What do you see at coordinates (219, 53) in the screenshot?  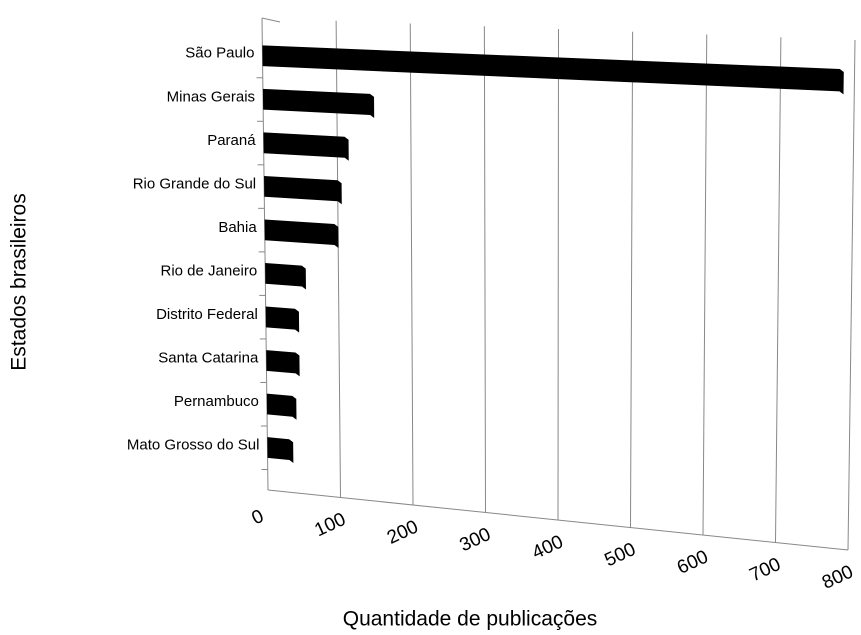 I see `y-tick-label: São Paulo` at bounding box center [219, 53].